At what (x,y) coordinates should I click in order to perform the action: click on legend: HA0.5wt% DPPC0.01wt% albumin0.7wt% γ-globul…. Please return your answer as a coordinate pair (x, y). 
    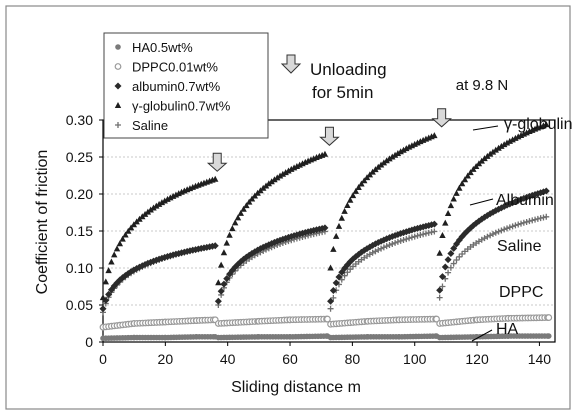
    Looking at the image, I should click on (186, 85).